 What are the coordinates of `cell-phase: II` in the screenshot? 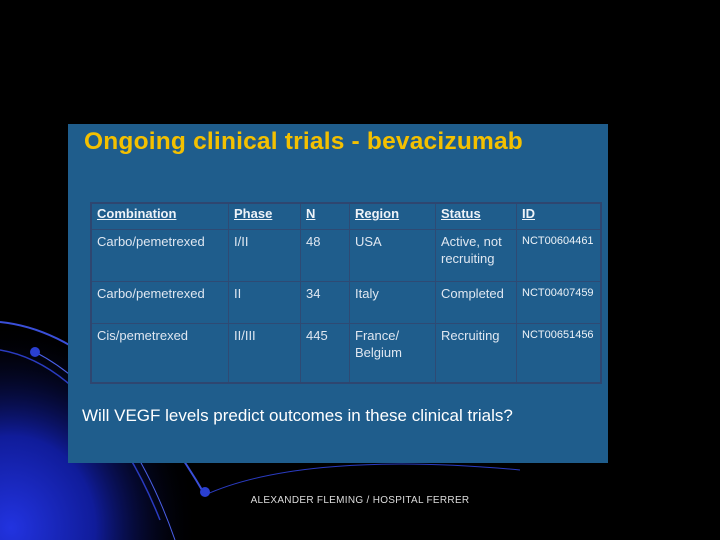 It's located at (264, 303).